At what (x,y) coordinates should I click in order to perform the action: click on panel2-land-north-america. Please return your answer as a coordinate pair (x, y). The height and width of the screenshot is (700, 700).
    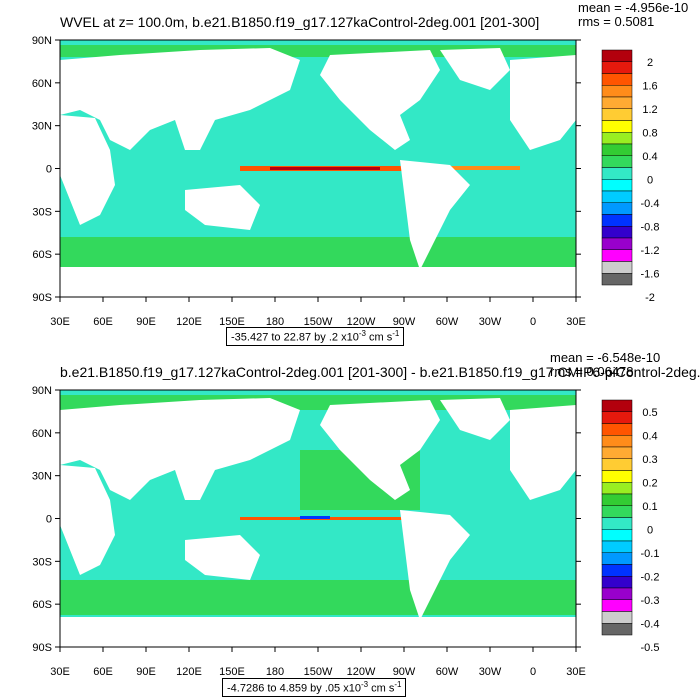
    Looking at the image, I should click on (380, 450).